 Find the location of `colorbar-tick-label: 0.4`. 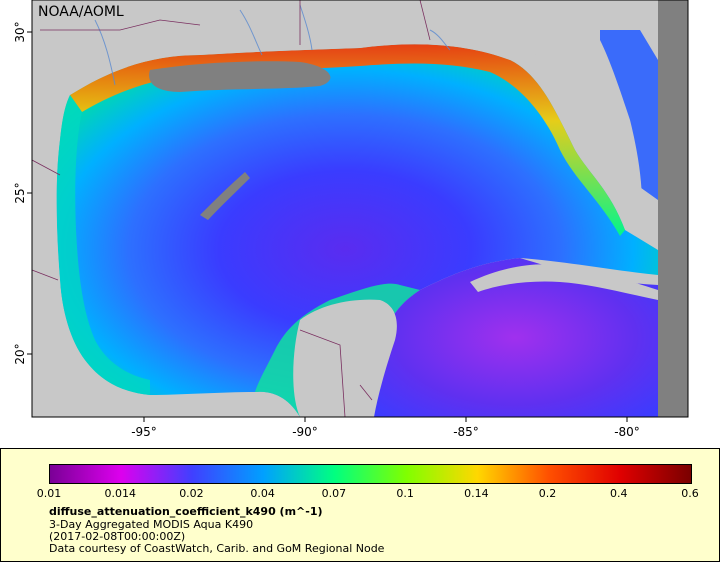

colorbar-tick-label: 0.4 is located at coordinates (619, 493).